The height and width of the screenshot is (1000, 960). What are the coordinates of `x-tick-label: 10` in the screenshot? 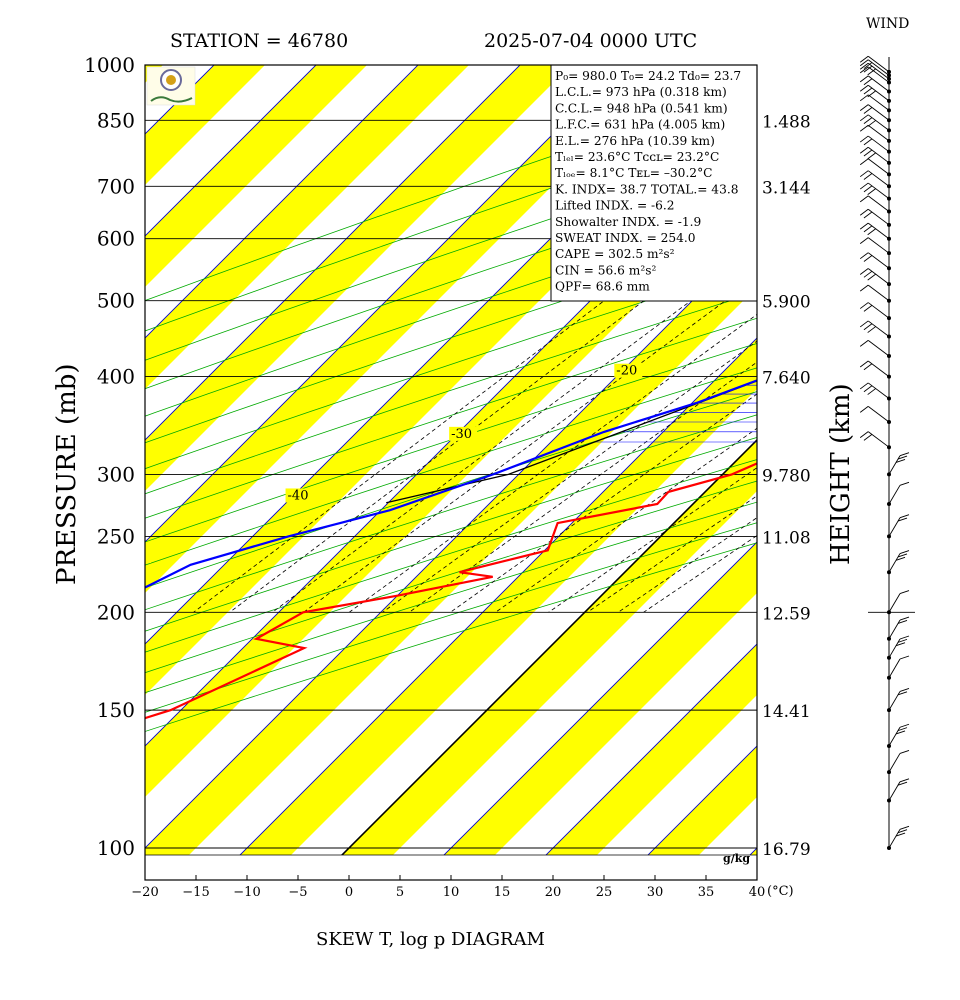 It's located at (451, 892).